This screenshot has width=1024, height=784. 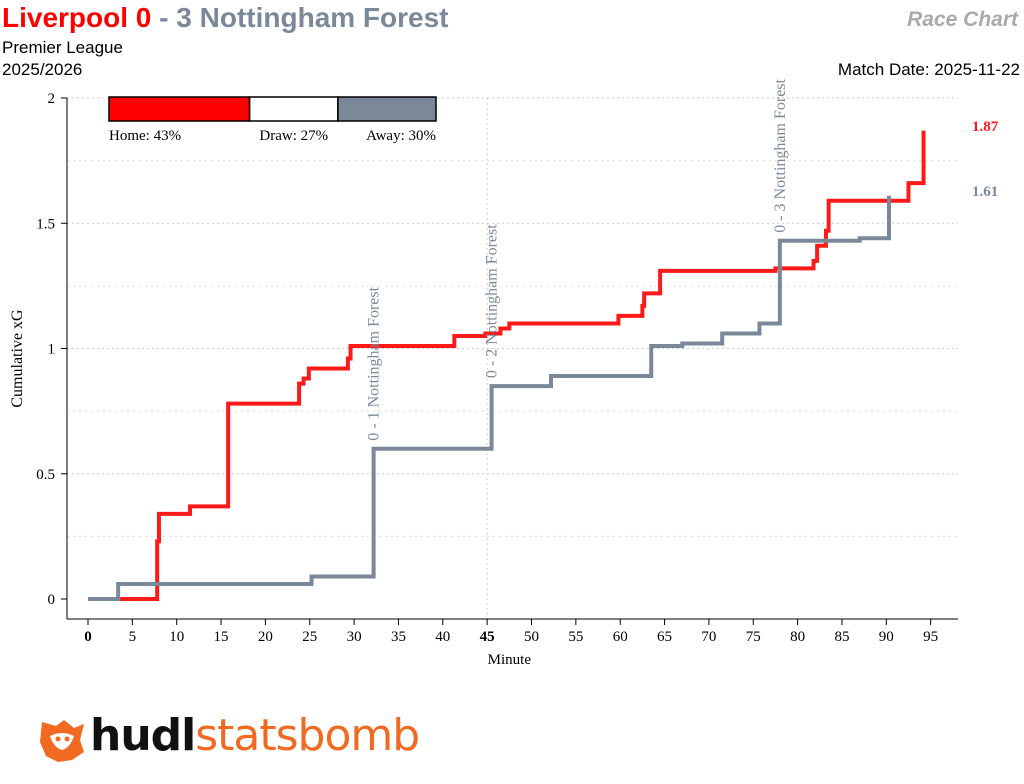 I want to click on x-tick-label: 10, so click(x=176, y=637).